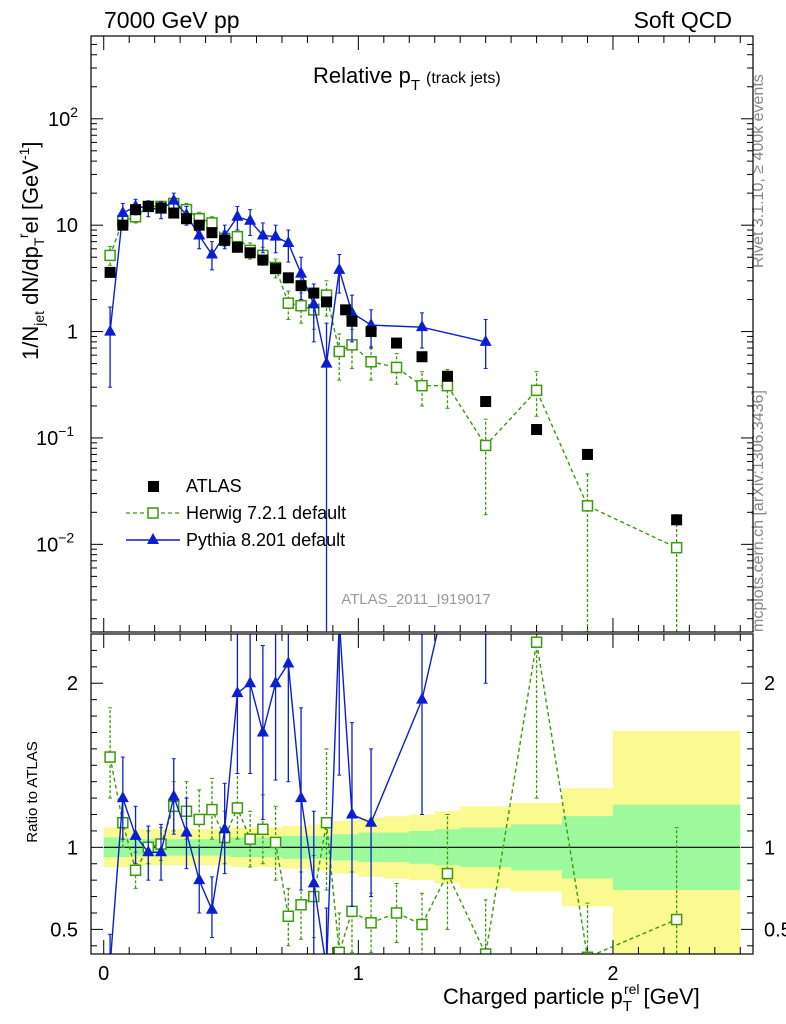 This screenshot has height=1024, width=786. Describe the element at coordinates (72, 333) in the screenshot. I see `y-tick-label: 1` at that location.